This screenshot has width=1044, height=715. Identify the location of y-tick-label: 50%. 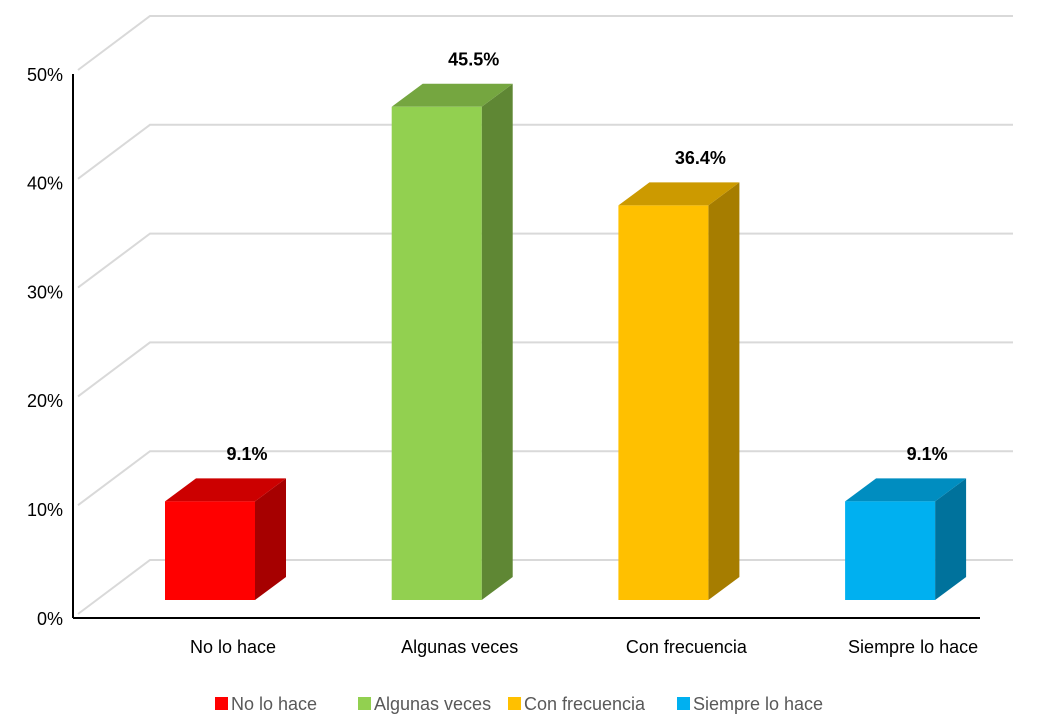
(45, 75).